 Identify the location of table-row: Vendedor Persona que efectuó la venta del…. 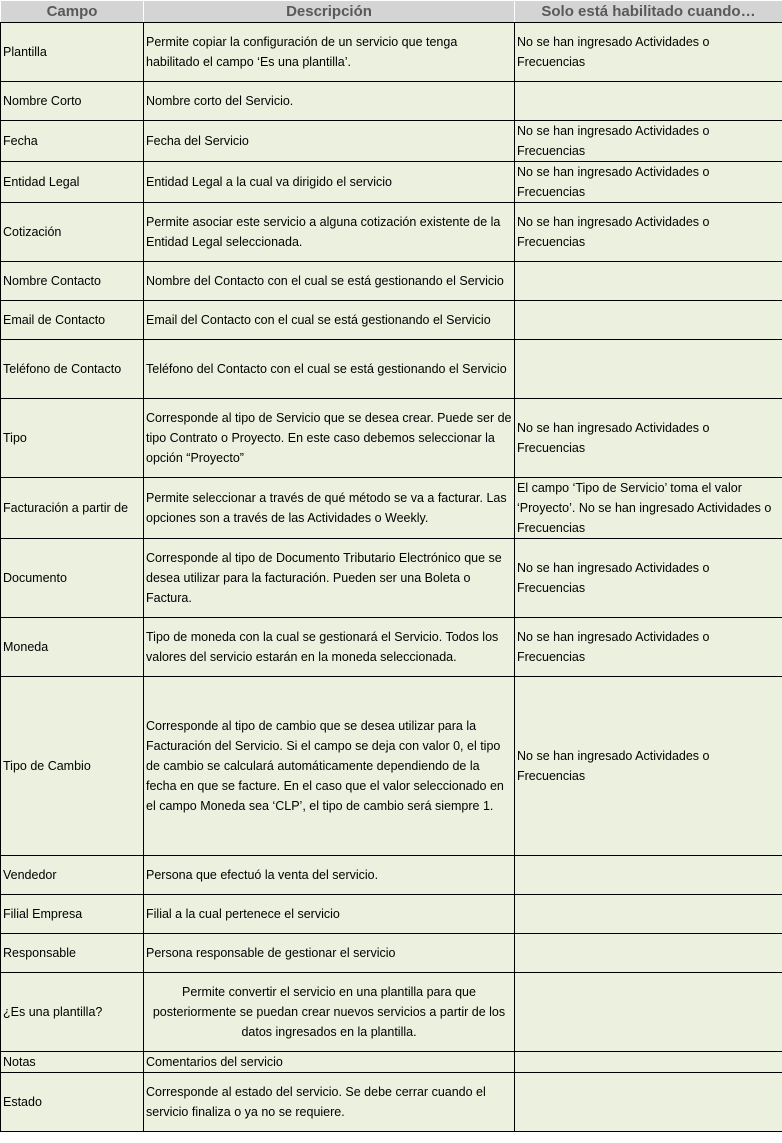
(391, 875).